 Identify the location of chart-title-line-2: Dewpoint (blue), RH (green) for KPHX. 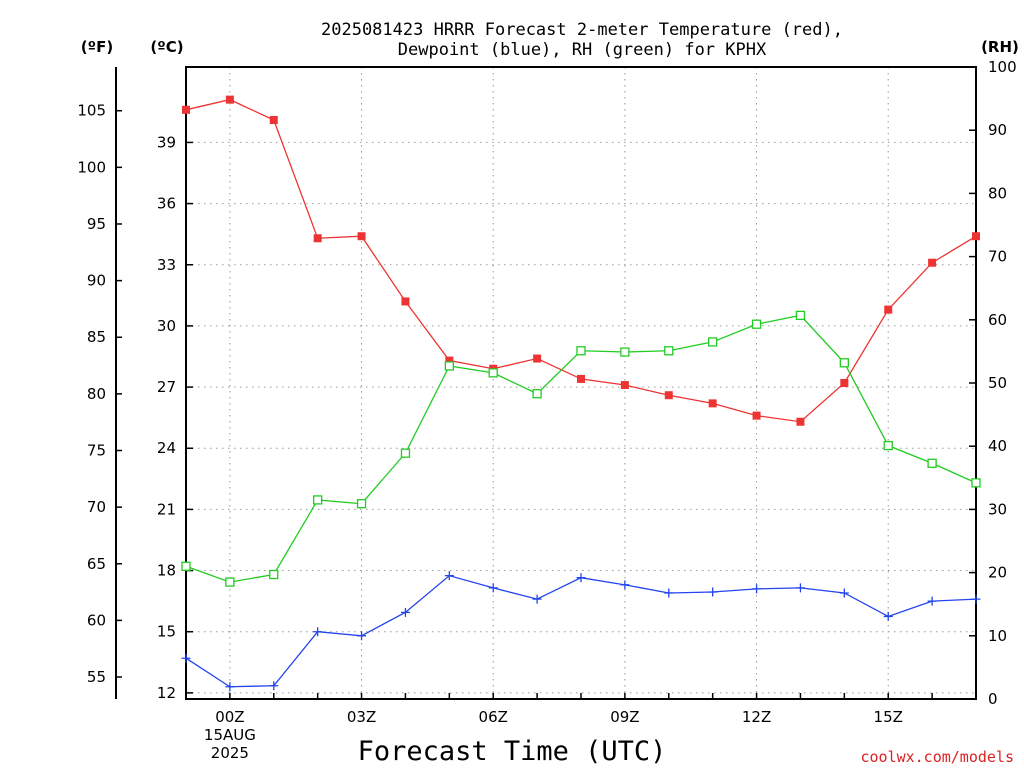
(582, 50).